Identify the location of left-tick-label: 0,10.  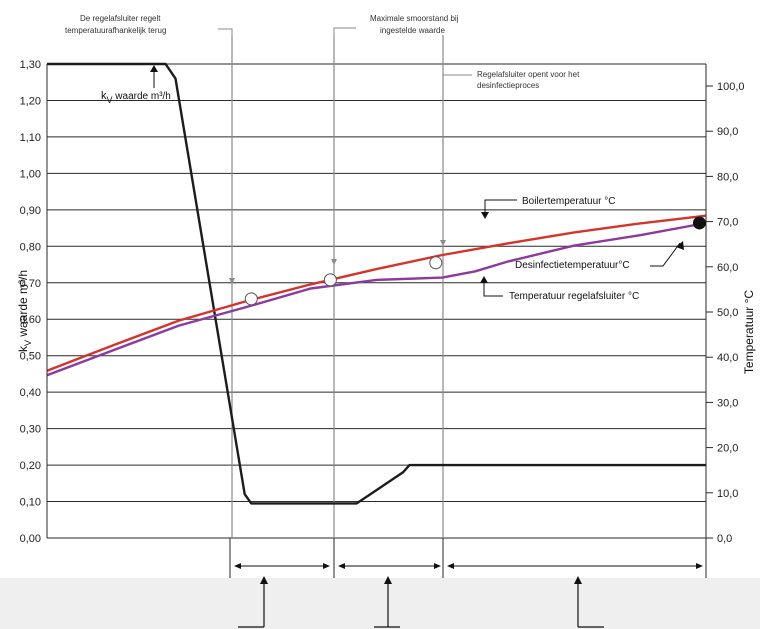
(30, 503).